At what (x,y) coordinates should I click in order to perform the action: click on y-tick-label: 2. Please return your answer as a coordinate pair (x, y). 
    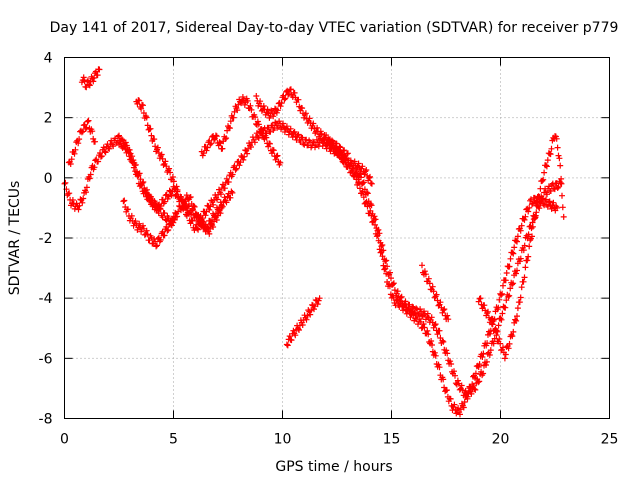
    Looking at the image, I should click on (48, 119).